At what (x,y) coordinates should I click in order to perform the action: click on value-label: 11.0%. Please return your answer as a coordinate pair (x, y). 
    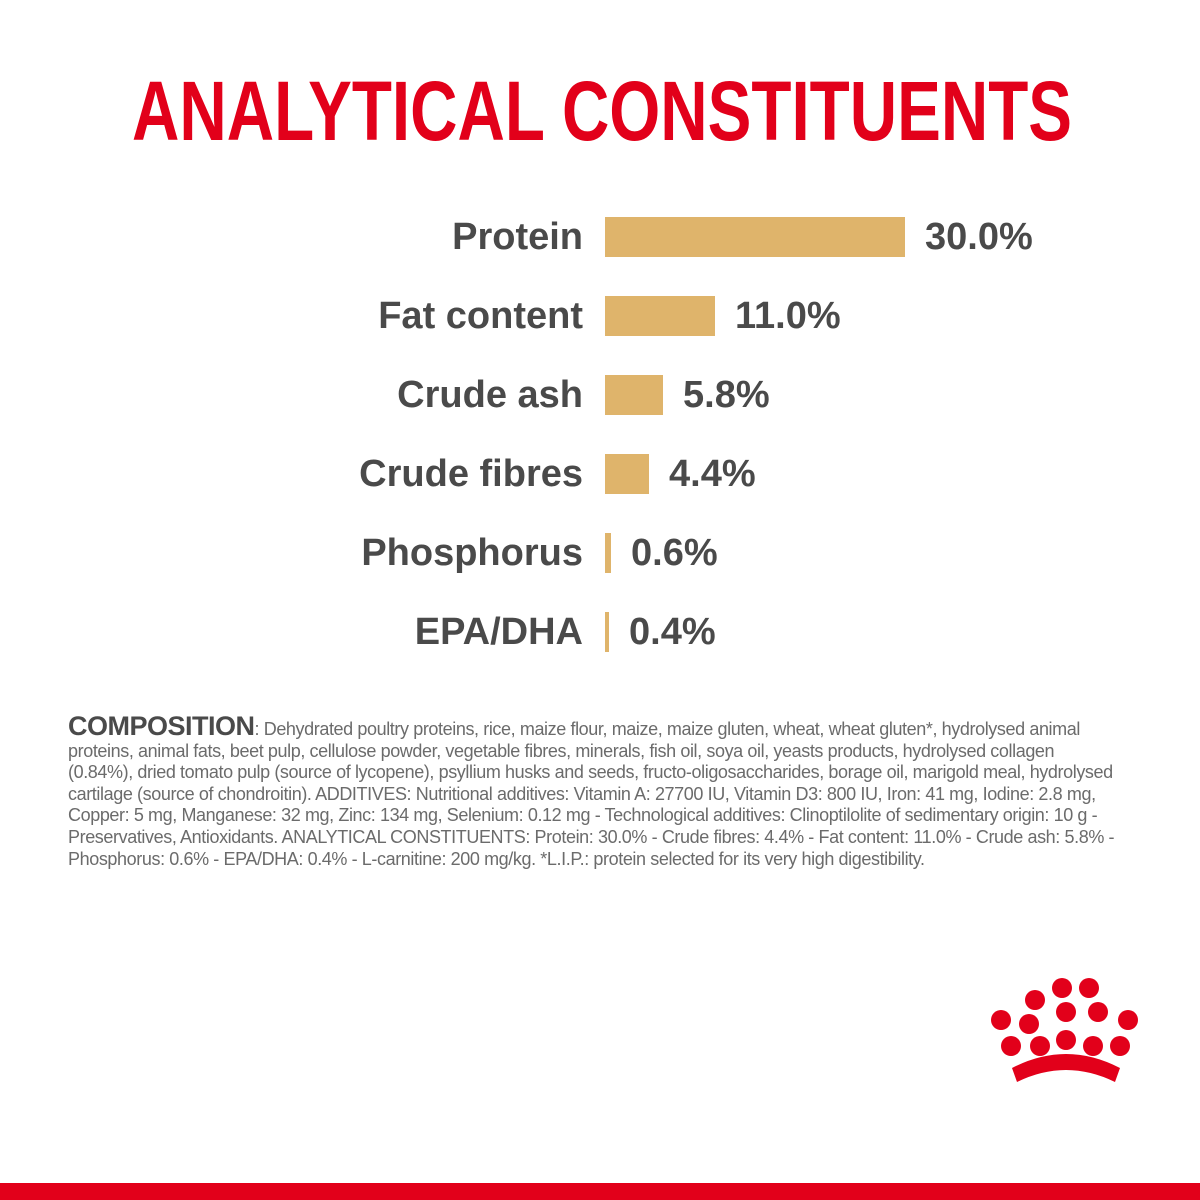
    Looking at the image, I should click on (788, 316).